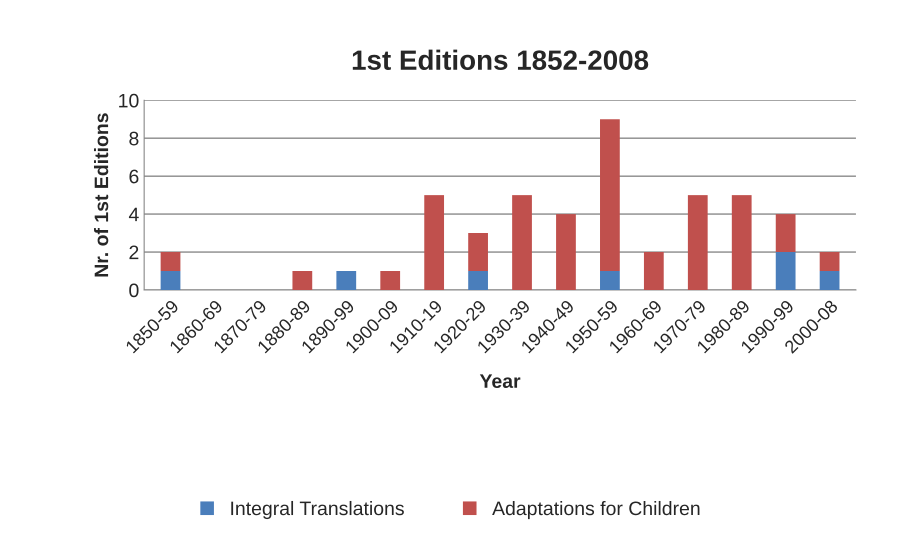 This screenshot has height=542, width=901. What do you see at coordinates (133, 177) in the screenshot?
I see `y-tick-label: 6` at bounding box center [133, 177].